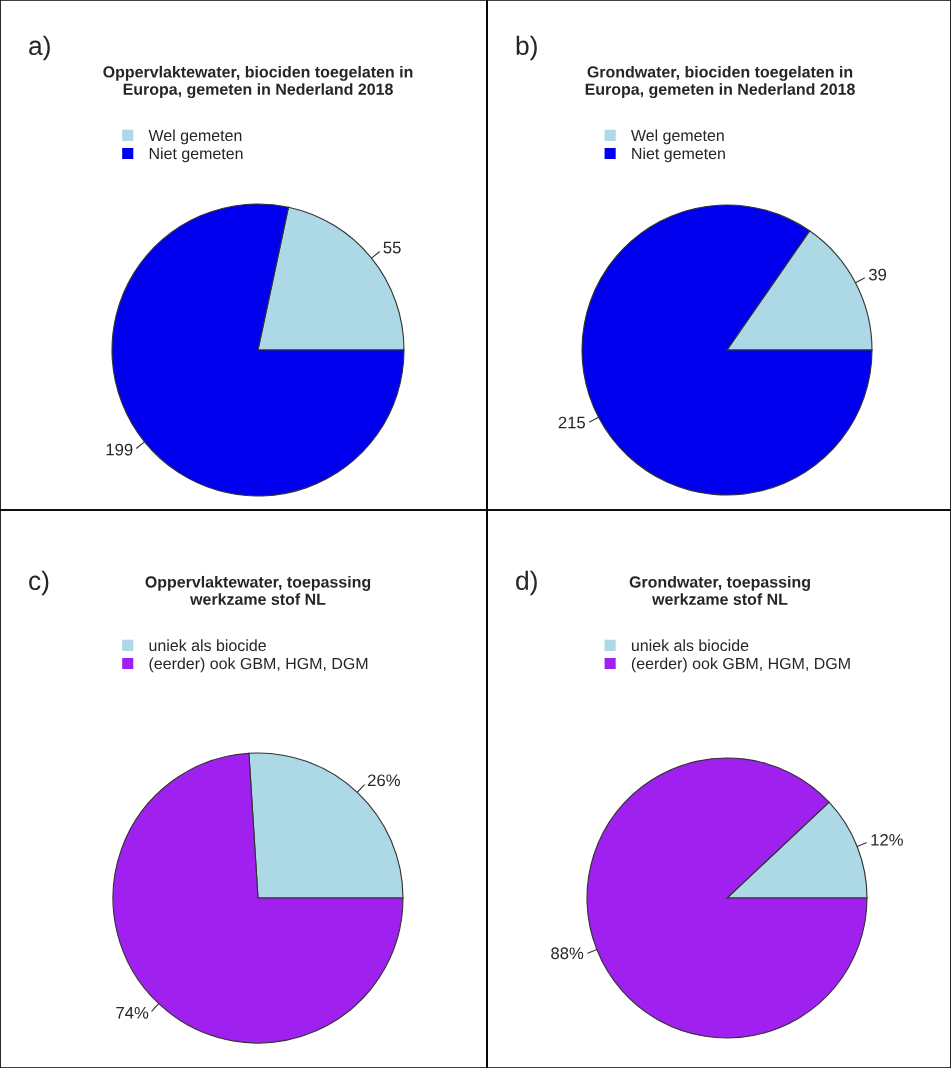  What do you see at coordinates (719, 590) in the screenshot?
I see `chart-title: Grondwater, toepassing werkzame stof NL` at bounding box center [719, 590].